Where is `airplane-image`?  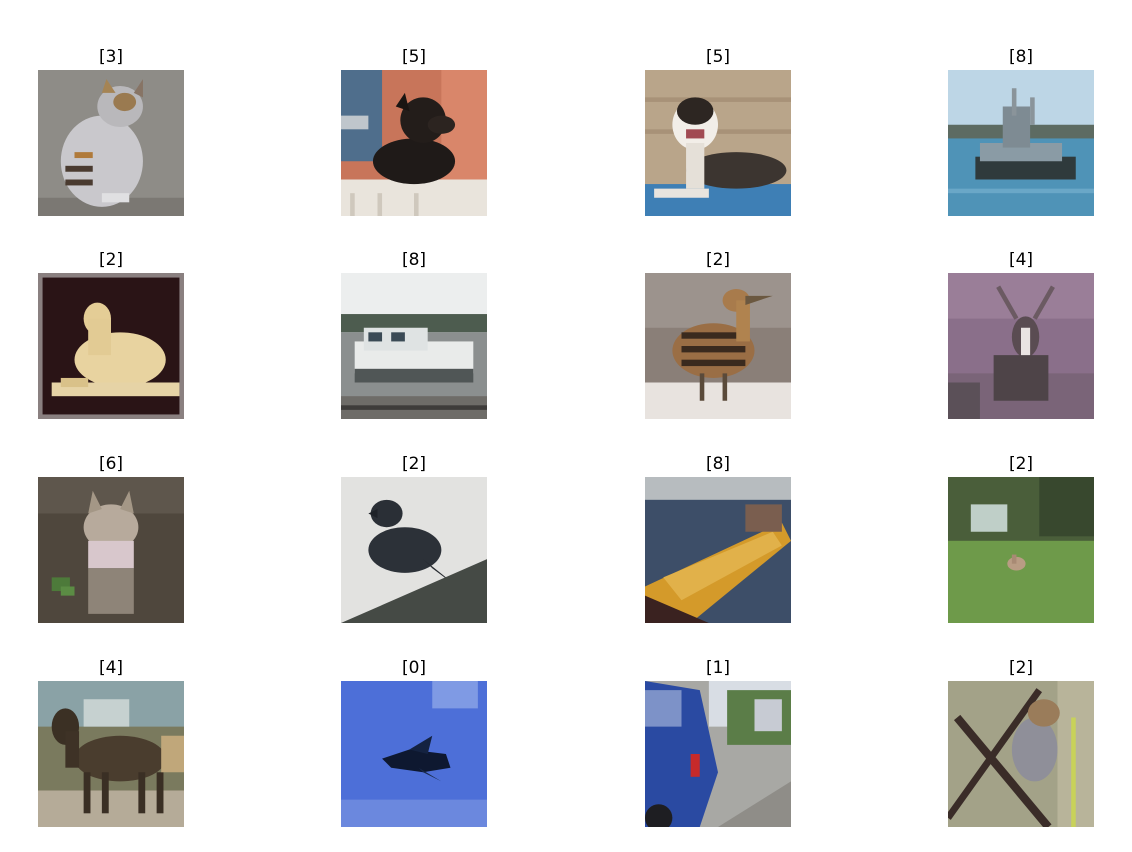
airplane-image is located at coordinates (414, 754).